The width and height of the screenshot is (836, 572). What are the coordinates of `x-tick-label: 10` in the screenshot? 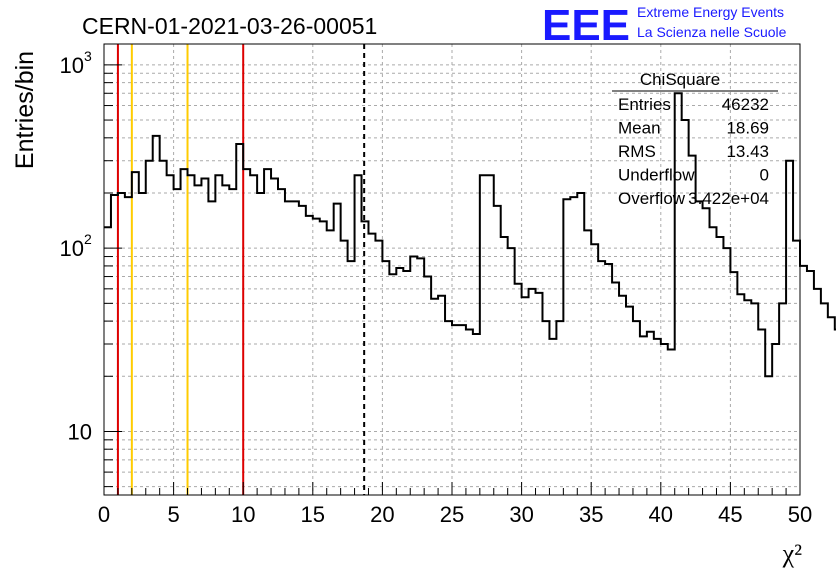 It's located at (243, 514).